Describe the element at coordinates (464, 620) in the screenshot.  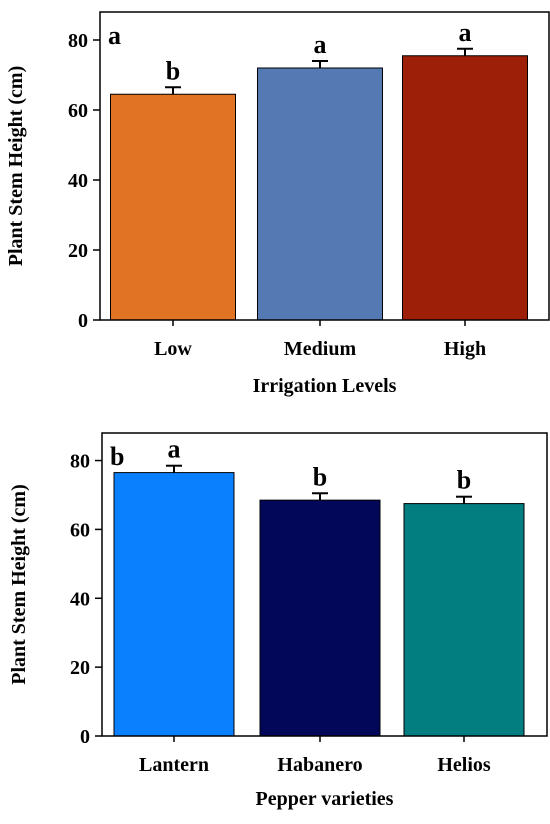
I see `bar-helios` at that location.